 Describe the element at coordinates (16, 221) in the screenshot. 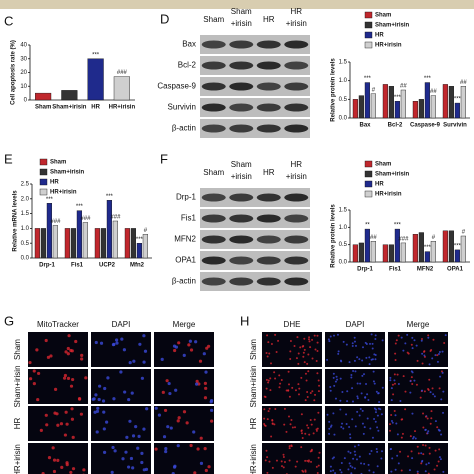

I see `y-axis-label: Relative mRNA levels` at that location.